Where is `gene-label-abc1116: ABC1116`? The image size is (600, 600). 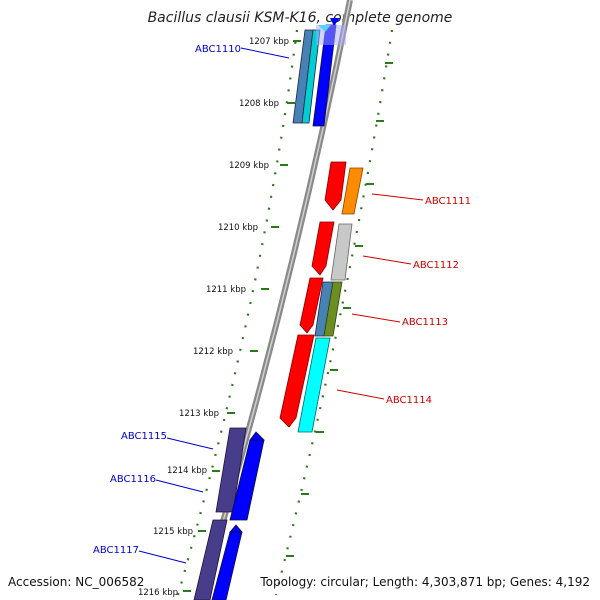 gene-label-abc1116: ABC1116 is located at coordinates (133, 479).